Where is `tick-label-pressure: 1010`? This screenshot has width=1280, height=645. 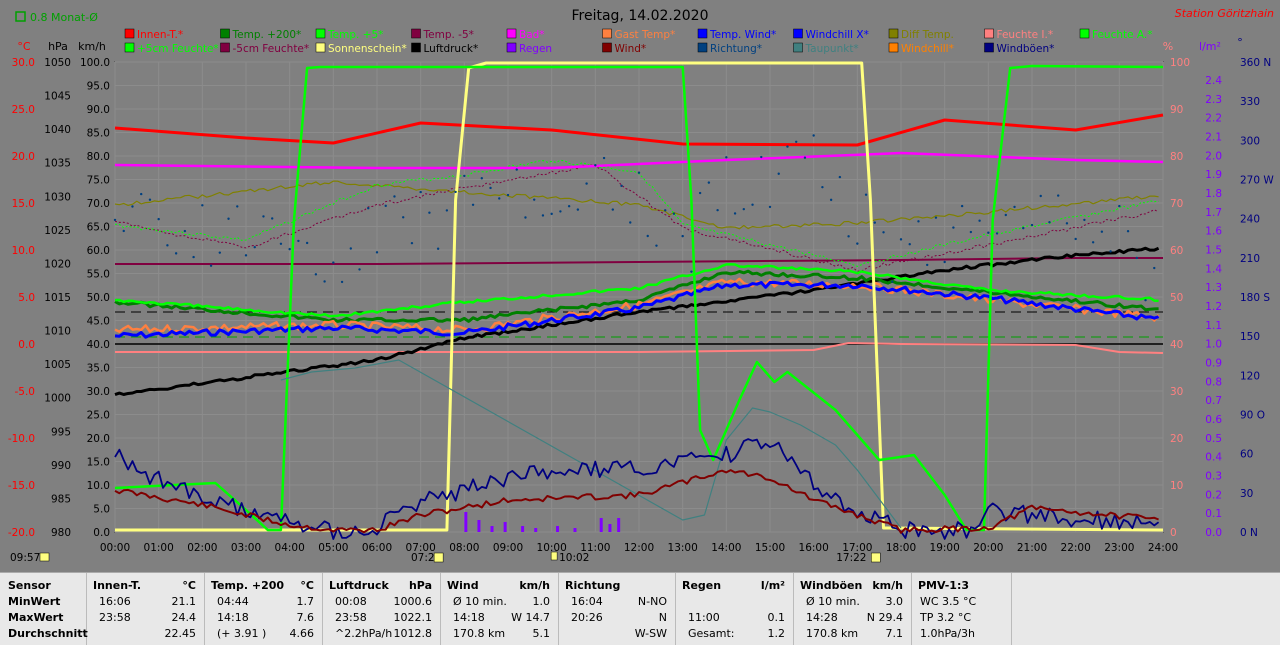
tick-label-pressure: 1010 is located at coordinates (57, 332).